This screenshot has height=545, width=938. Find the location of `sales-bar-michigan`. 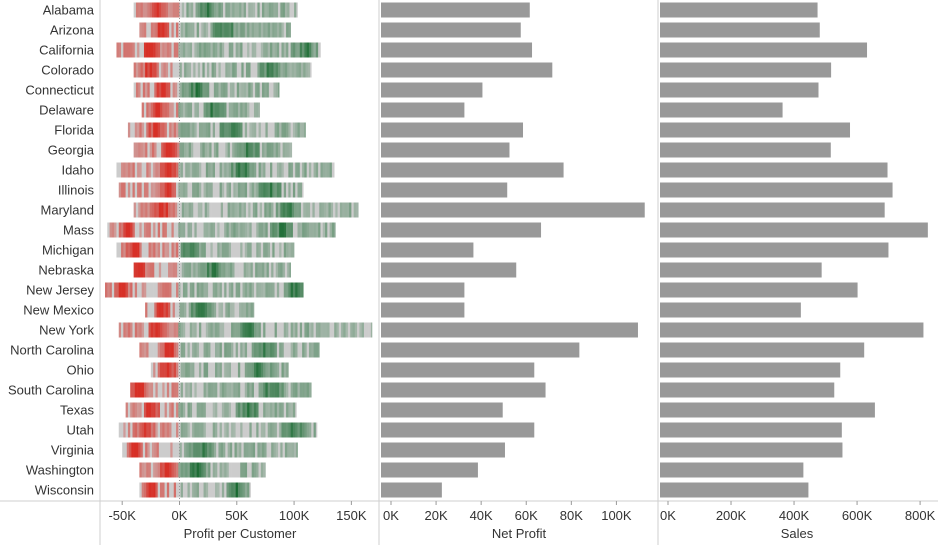

sales-bar-michigan is located at coordinates (774, 250).